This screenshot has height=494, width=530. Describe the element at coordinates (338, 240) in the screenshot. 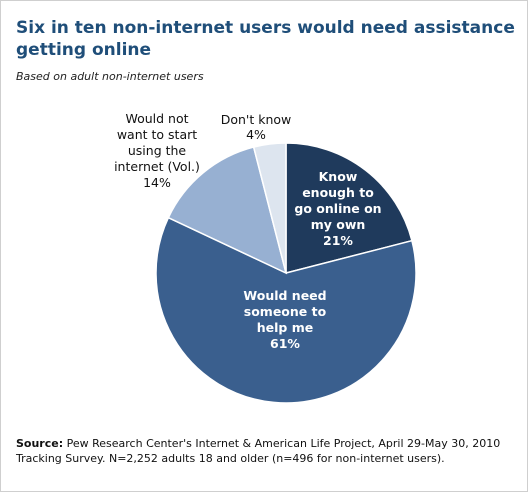

I see `slice-own-label-line: 21%` at that location.